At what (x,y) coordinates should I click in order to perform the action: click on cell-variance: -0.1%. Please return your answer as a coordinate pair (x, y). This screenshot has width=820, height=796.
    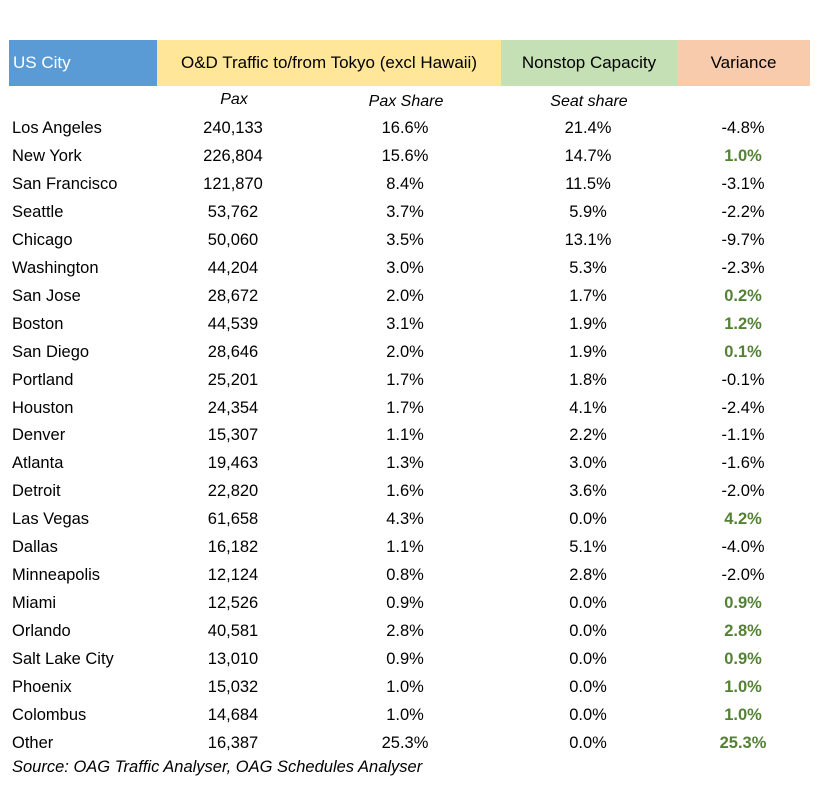
    Looking at the image, I should click on (743, 379).